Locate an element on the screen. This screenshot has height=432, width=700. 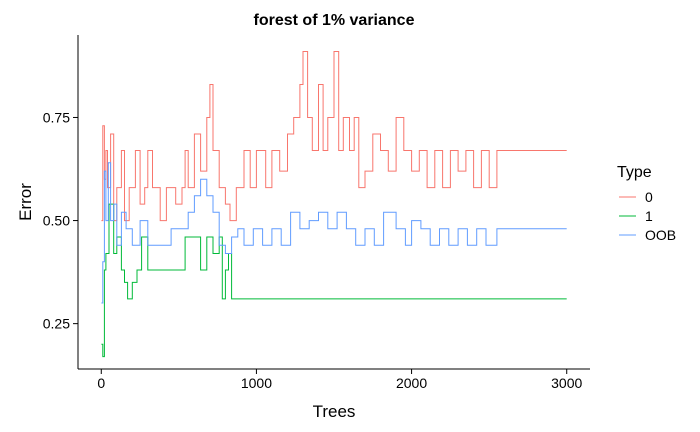
legend-items: 0 1 OOB is located at coordinates (647, 216).